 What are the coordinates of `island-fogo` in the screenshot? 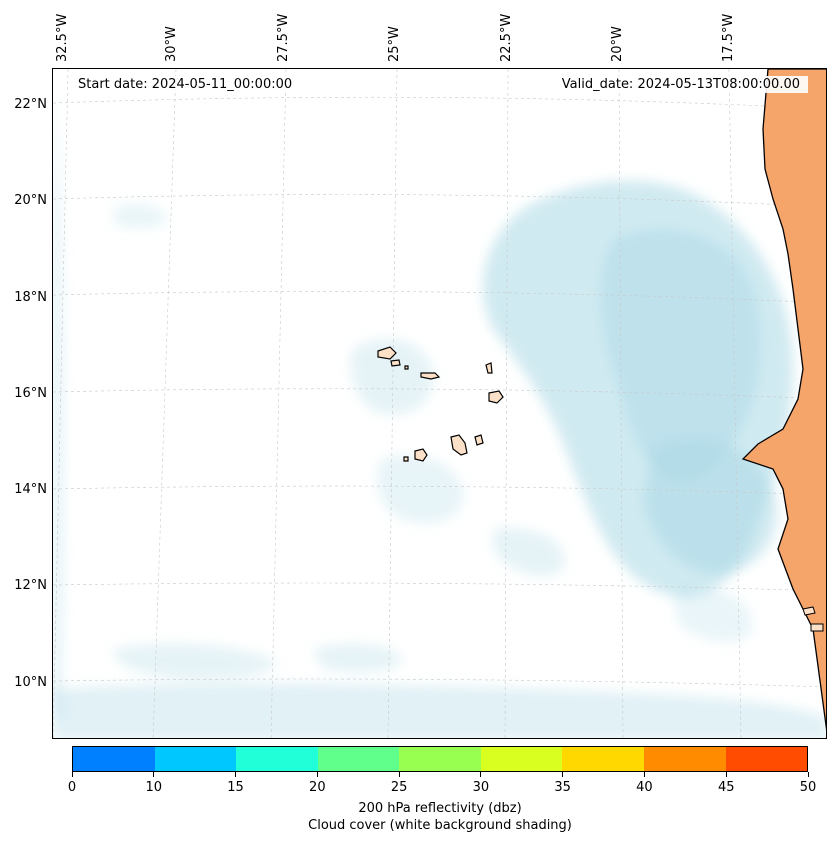 It's located at (421, 455).